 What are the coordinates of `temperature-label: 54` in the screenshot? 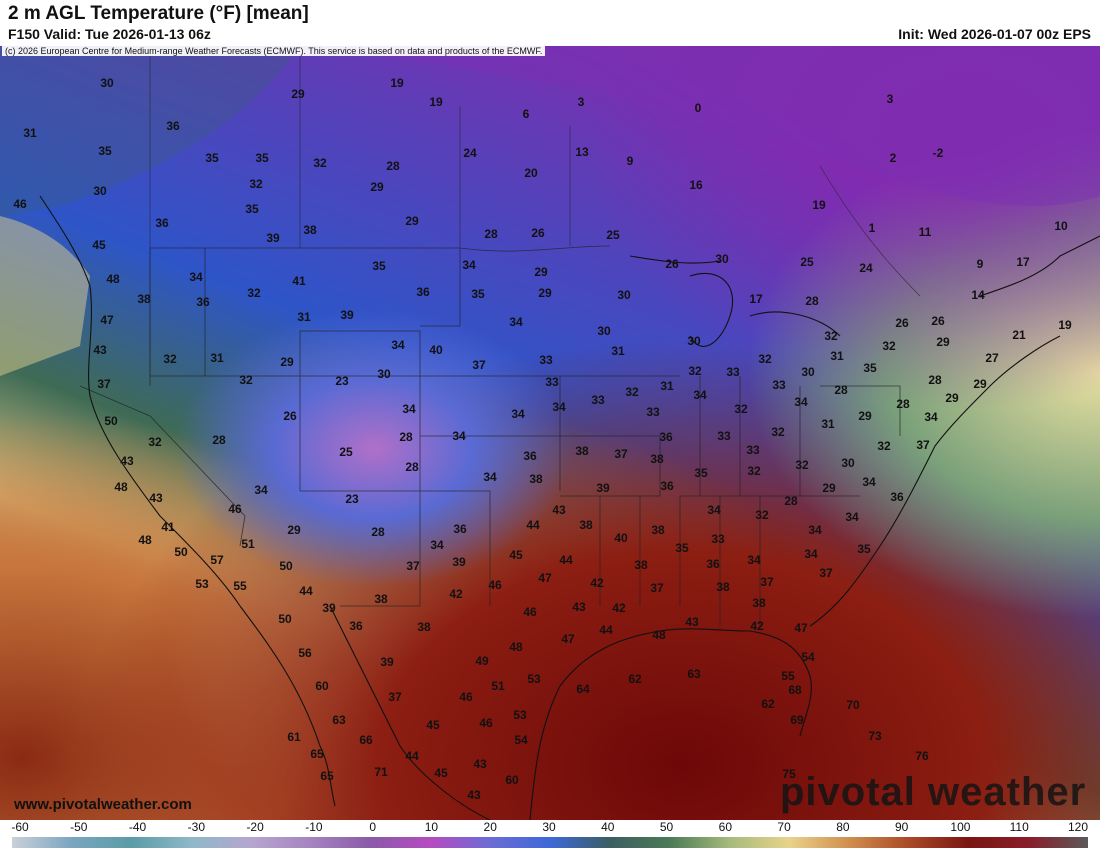 It's located at (521, 740).